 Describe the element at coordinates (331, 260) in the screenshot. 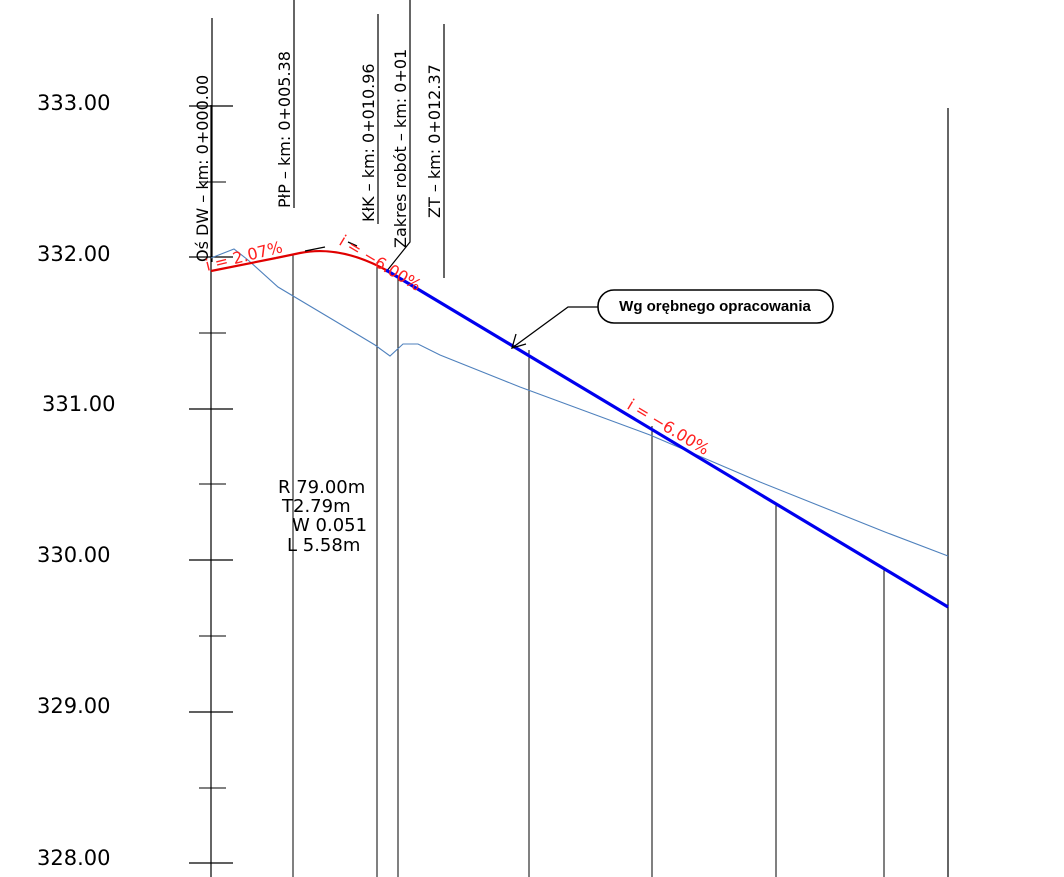

I see `vertical-curve` at that location.